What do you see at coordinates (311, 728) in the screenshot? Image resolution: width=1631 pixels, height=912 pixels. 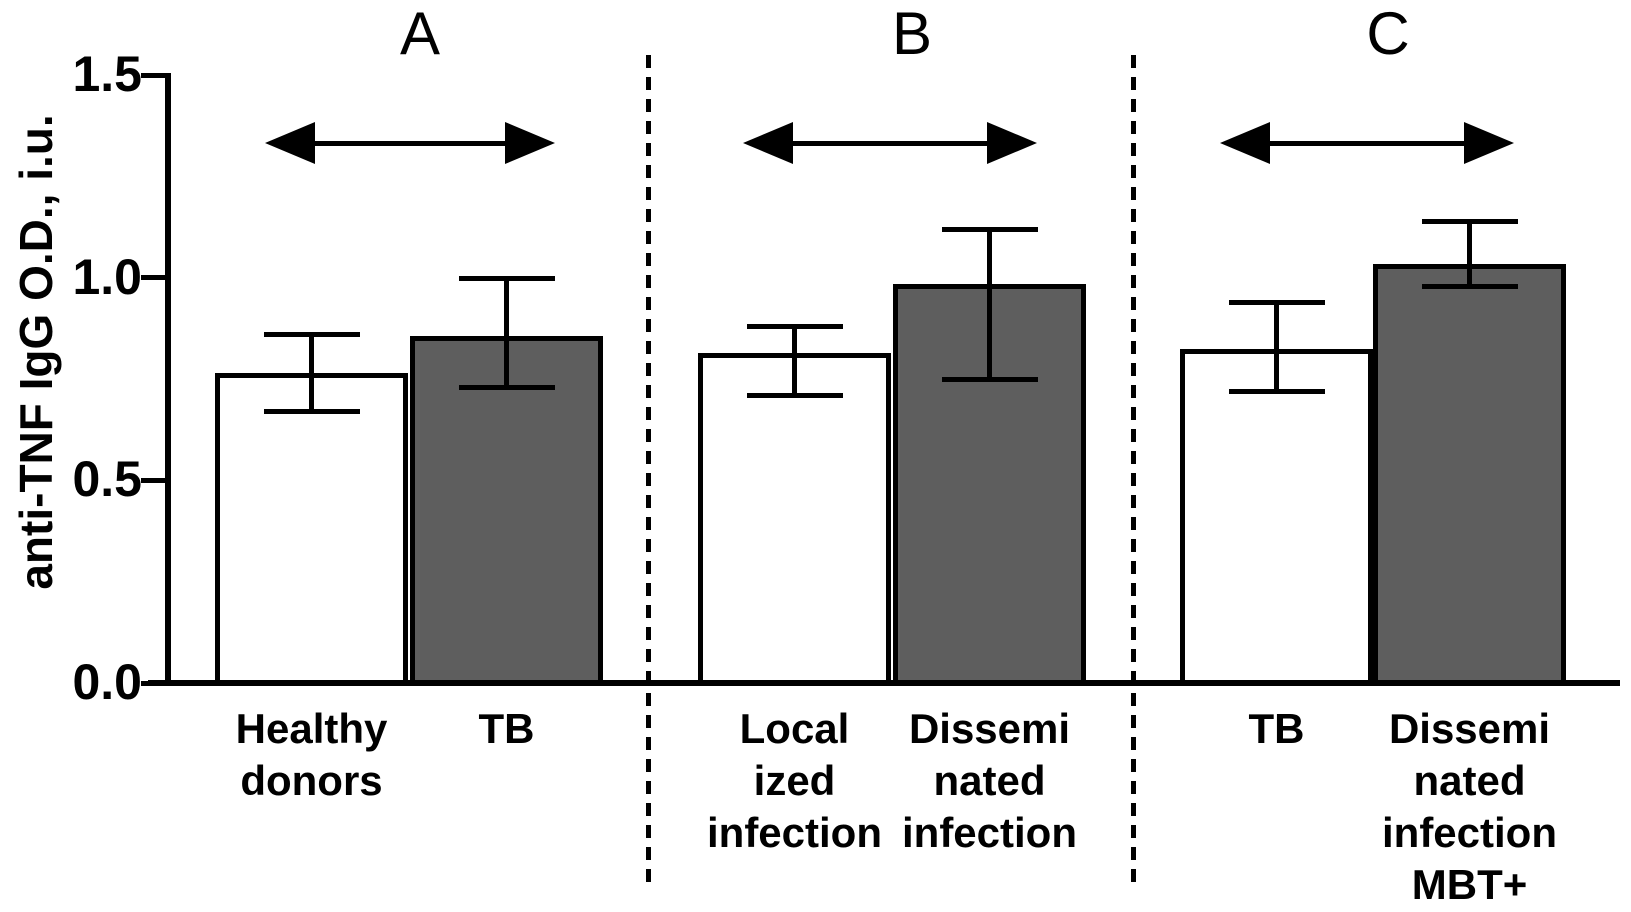 I see `x-category-label: Healthy` at bounding box center [311, 728].